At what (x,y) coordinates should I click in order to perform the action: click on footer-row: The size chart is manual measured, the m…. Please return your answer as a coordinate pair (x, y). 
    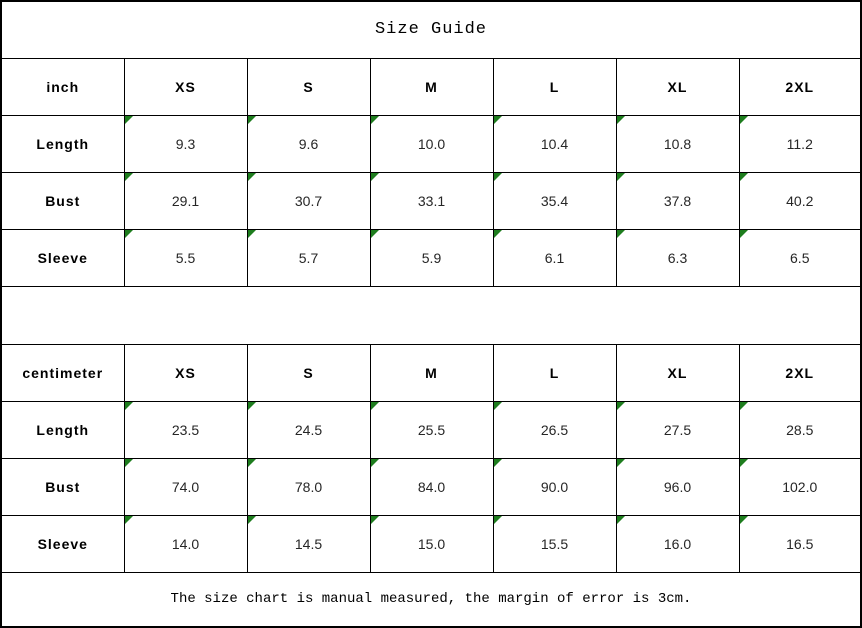
    Looking at the image, I should click on (431, 599).